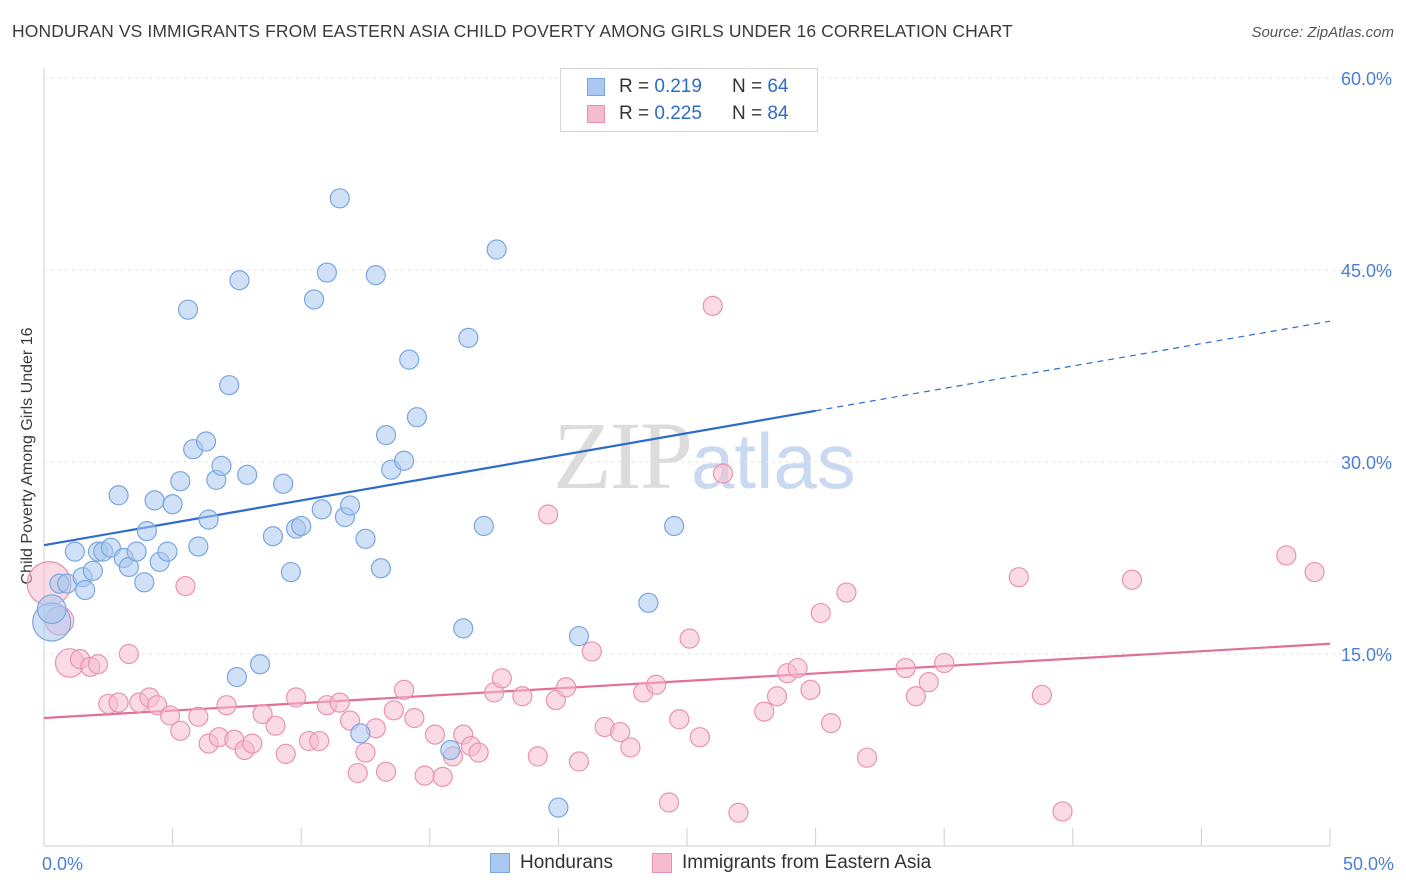 This screenshot has height=892, width=1406. What do you see at coordinates (778, 86) in the screenshot?
I see `legend-n-value: 64` at bounding box center [778, 86].